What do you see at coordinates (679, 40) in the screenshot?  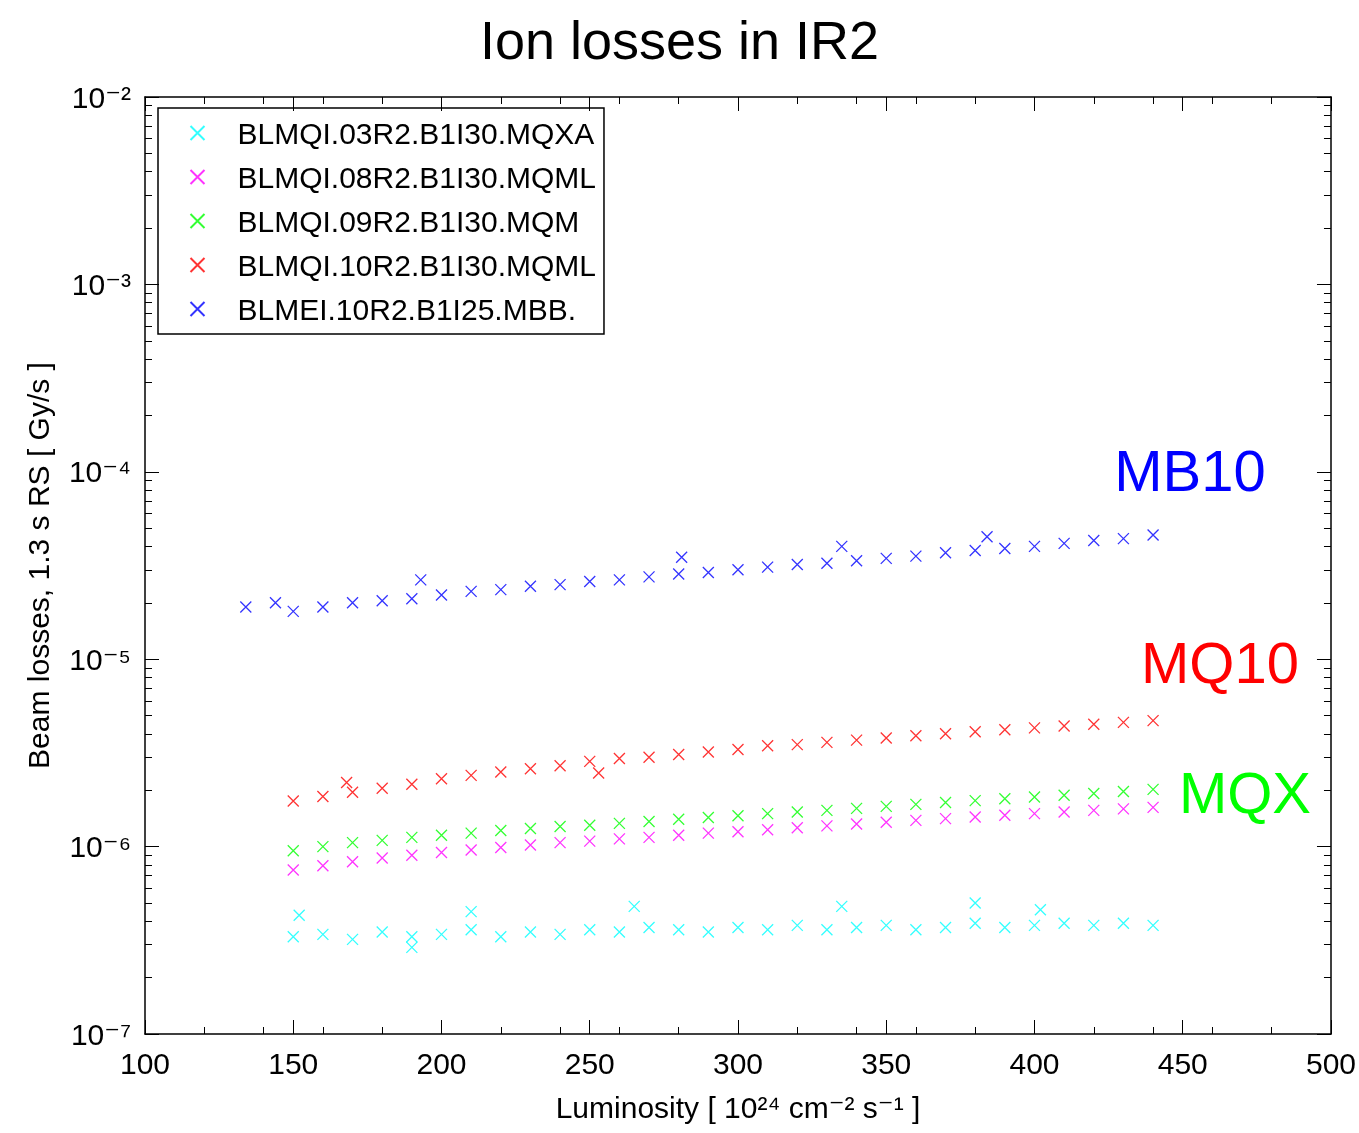 I see `chart-title: Ion losses in IR2` at bounding box center [679, 40].